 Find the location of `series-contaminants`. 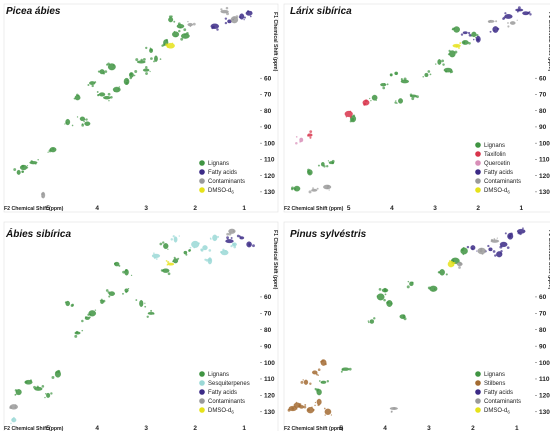

series-contaminants is located at coordinates (444, 325).